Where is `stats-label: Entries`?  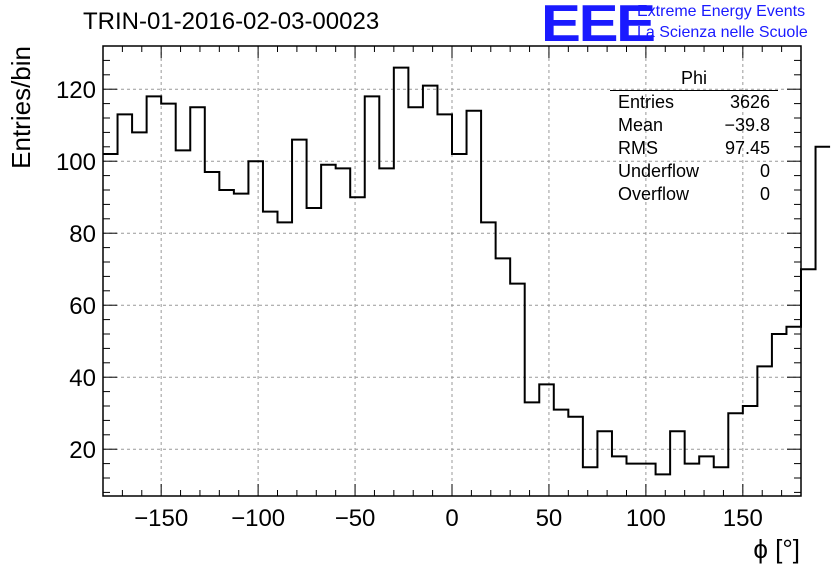
stats-label: Entries is located at coordinates (646, 102).